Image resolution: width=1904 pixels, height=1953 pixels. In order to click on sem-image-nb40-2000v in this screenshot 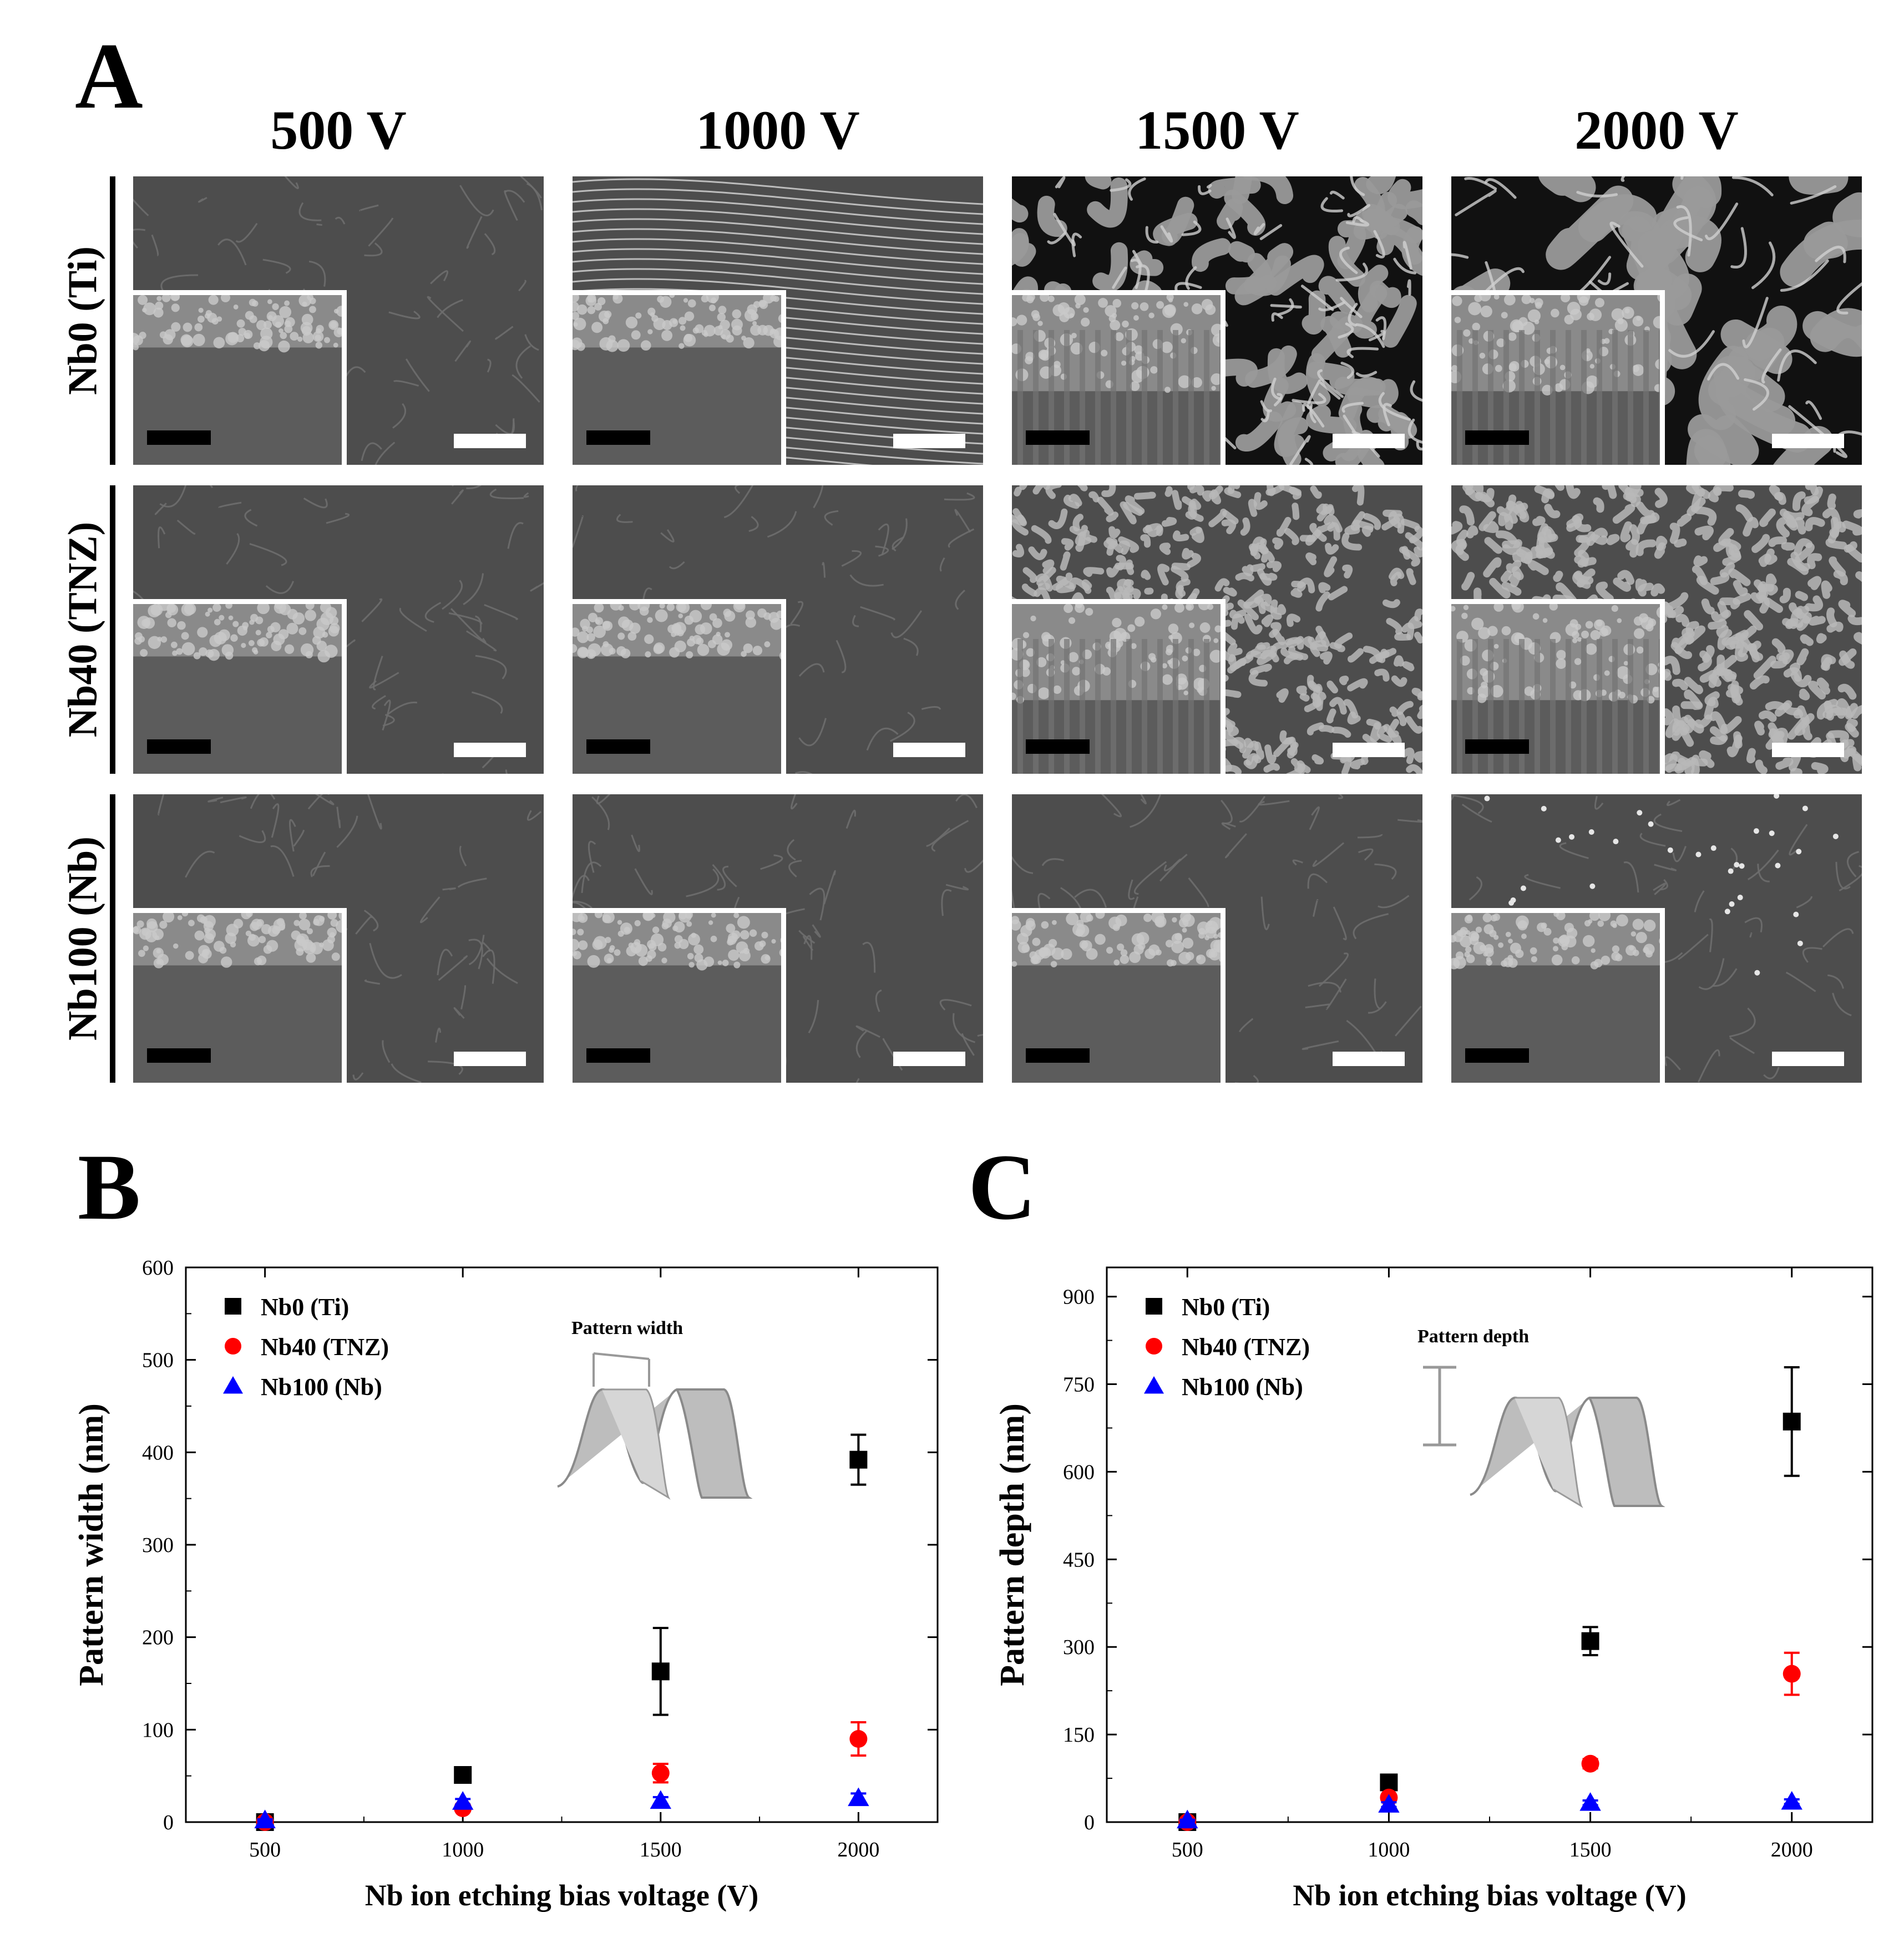, I will do `click(1656, 629)`.